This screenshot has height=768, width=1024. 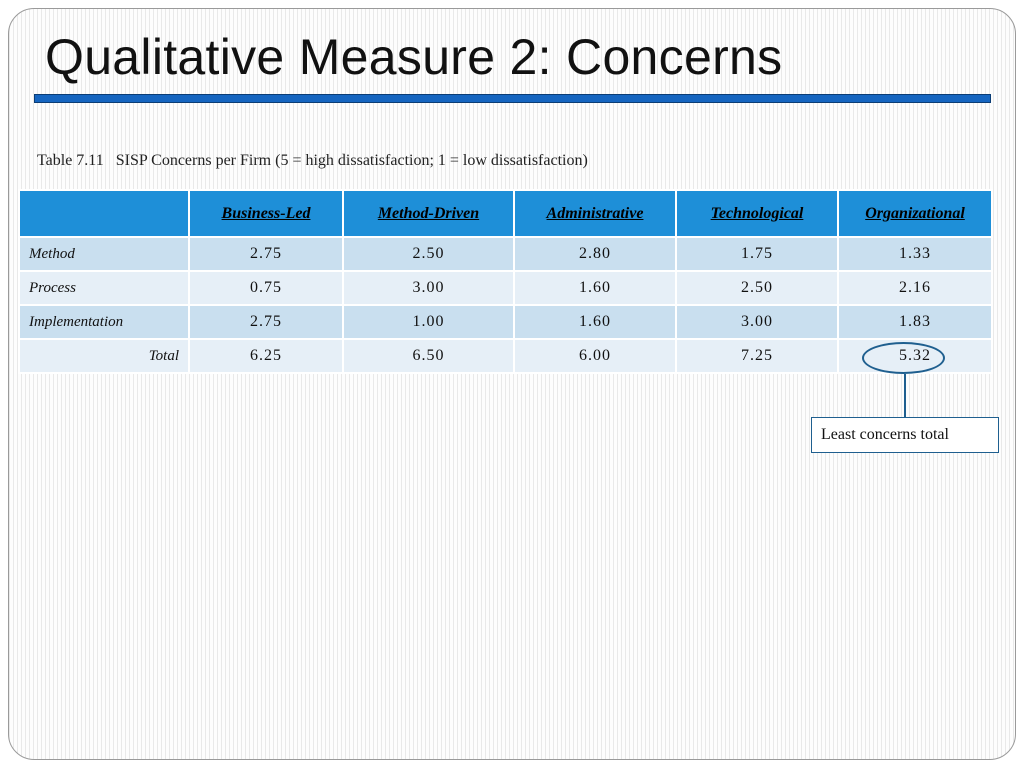 I want to click on table-row: Method 2.75 2.50 2.80 1.75 1.33, so click(x=505, y=254).